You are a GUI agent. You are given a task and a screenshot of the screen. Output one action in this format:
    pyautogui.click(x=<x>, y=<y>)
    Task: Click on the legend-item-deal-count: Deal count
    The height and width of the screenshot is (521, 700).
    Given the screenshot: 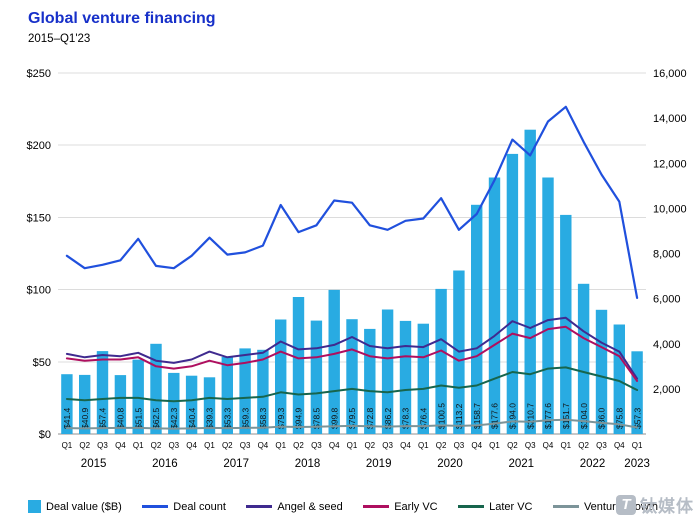 What is the action you would take?
    pyautogui.click(x=184, y=507)
    